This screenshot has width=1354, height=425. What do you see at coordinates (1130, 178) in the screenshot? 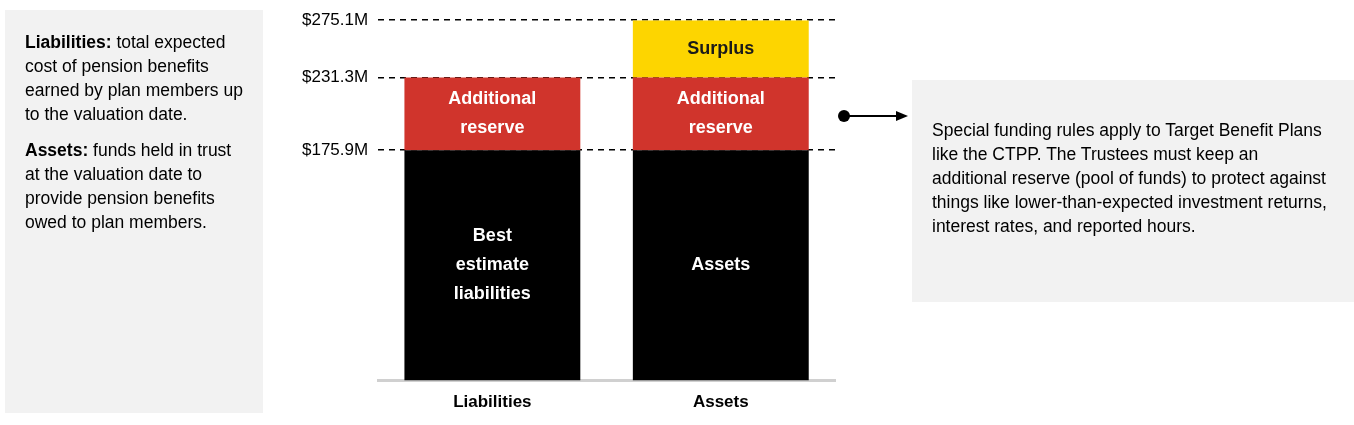
I see `text: Special funding rules apply to Target Benefit Plans like the CTPP. The Trustees must keep an additional reserve (pool of funds) to protect against things like lower-than-expected investment returns, interest rates, and reported hours.` at bounding box center [1130, 178].